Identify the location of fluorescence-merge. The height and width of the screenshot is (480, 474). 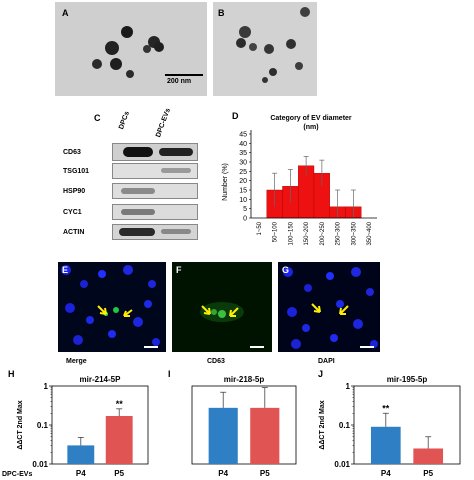
(112, 307).